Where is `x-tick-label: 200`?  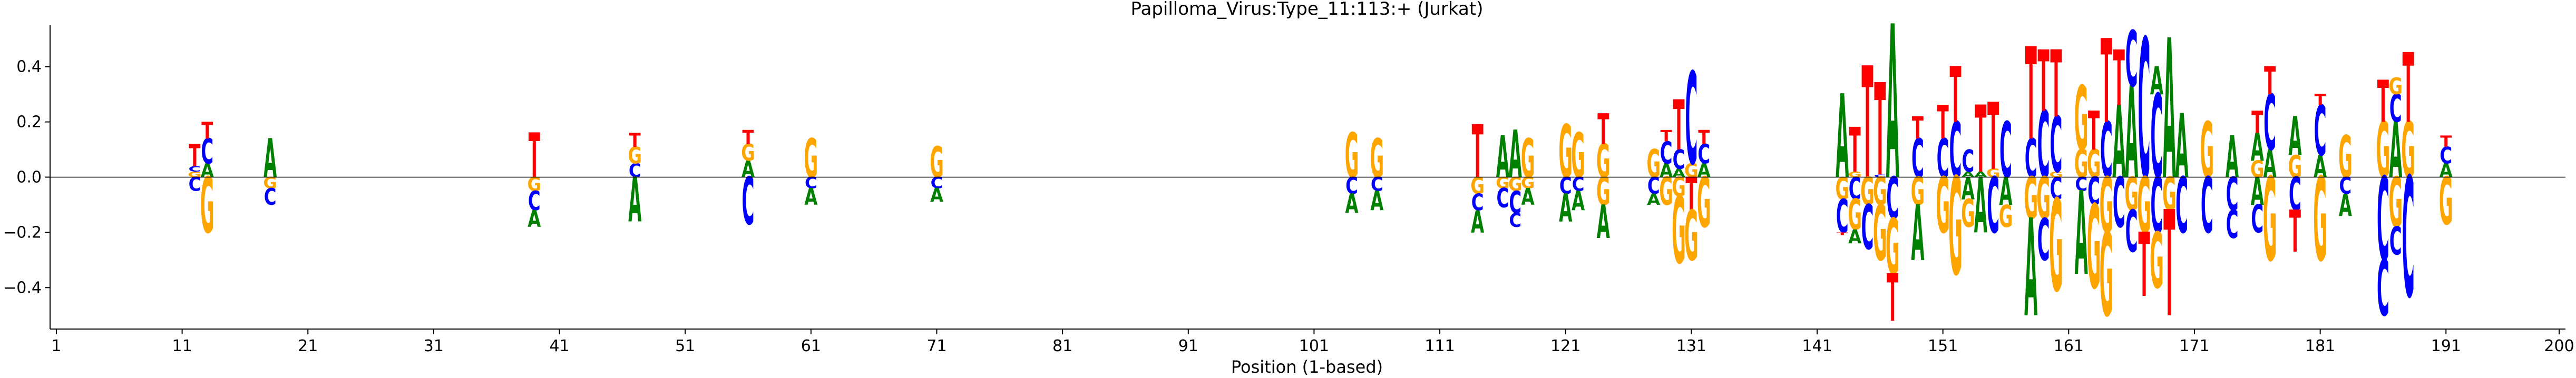
x-tick-label: 200 is located at coordinates (2559, 346).